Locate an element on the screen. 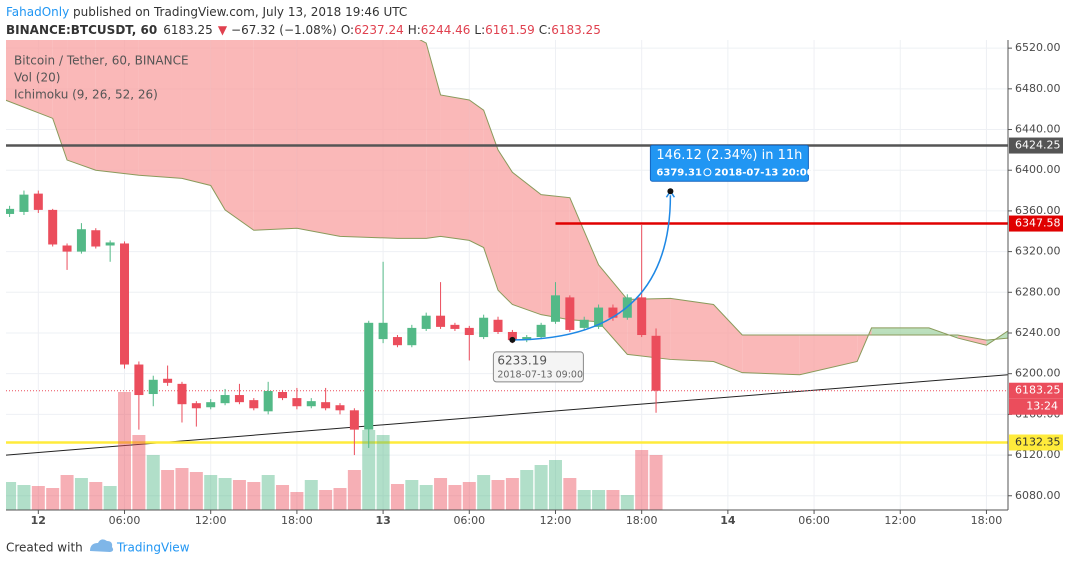 Image resolution: width=1073 pixels, height=565 pixels. y-tick-label: 6440.00 is located at coordinates (1038, 129).